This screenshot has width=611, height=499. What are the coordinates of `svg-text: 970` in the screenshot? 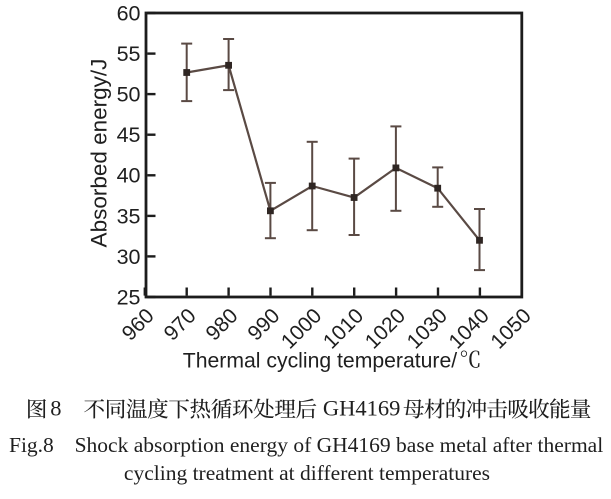 It's located at (180, 324).